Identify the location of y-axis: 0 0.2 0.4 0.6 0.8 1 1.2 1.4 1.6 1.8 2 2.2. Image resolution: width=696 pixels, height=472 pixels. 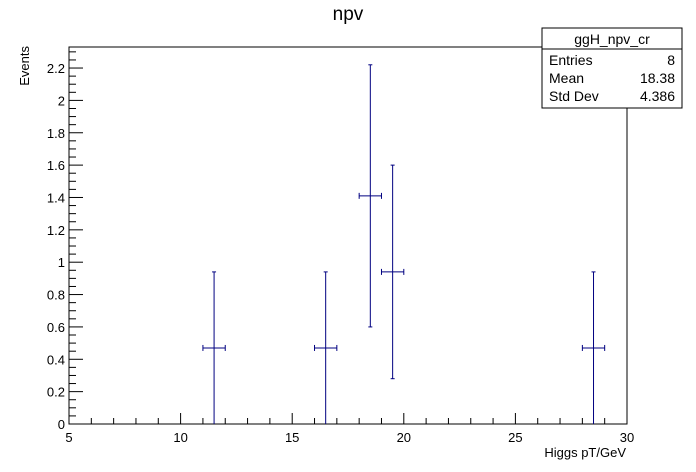
(65, 241).